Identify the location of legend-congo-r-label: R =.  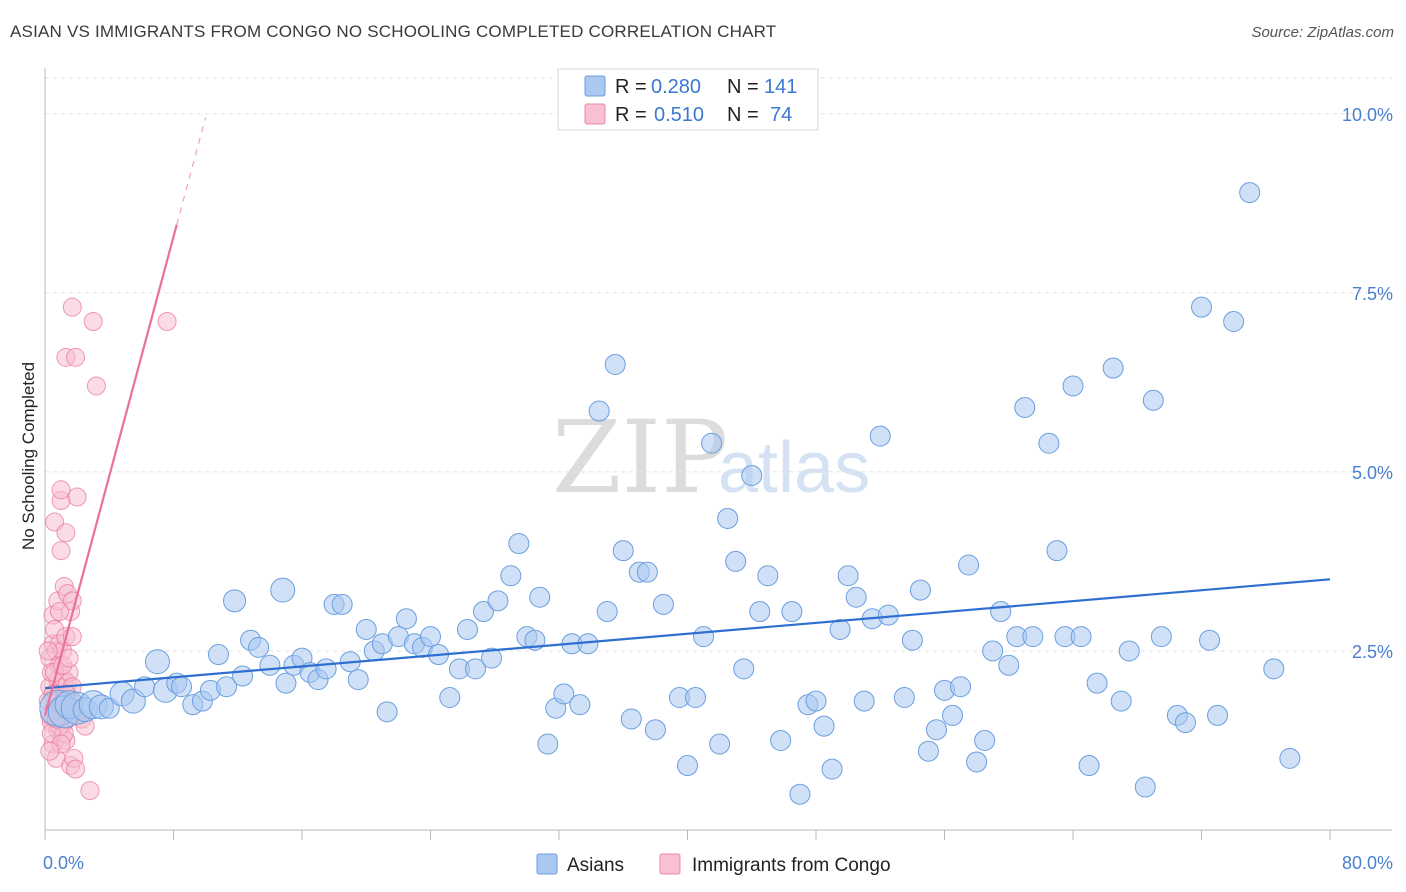
(631, 115).